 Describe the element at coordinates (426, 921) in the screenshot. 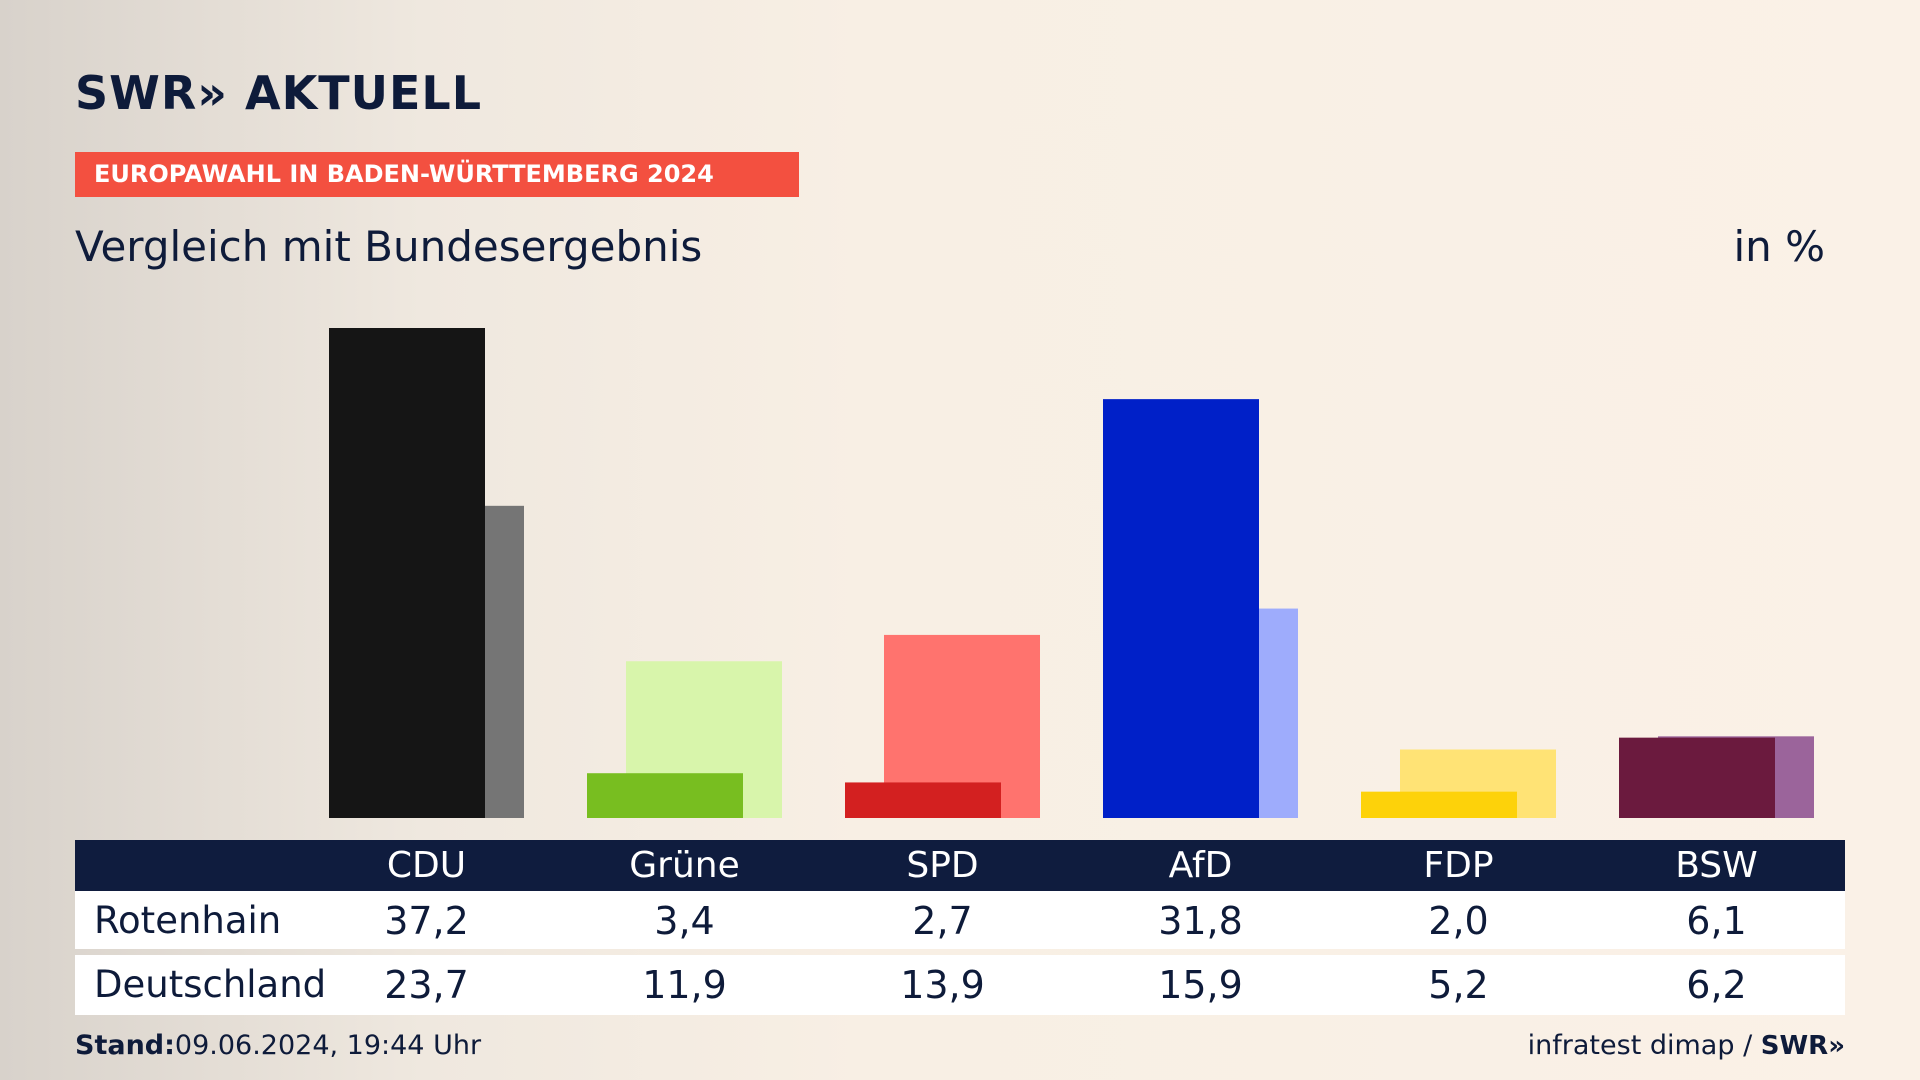

I see `value-rotenhain-cdu: 37,2` at that location.